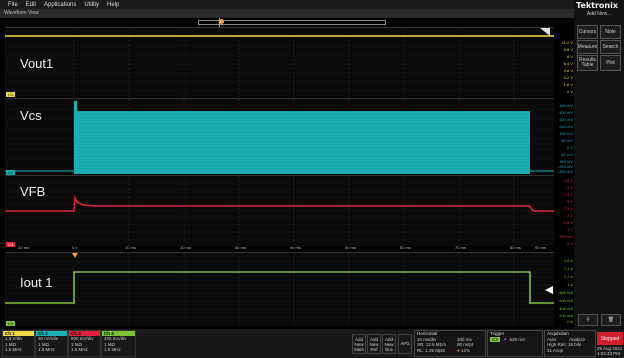  I want to click on scale-tick: 1.2 A, so click(568, 276).